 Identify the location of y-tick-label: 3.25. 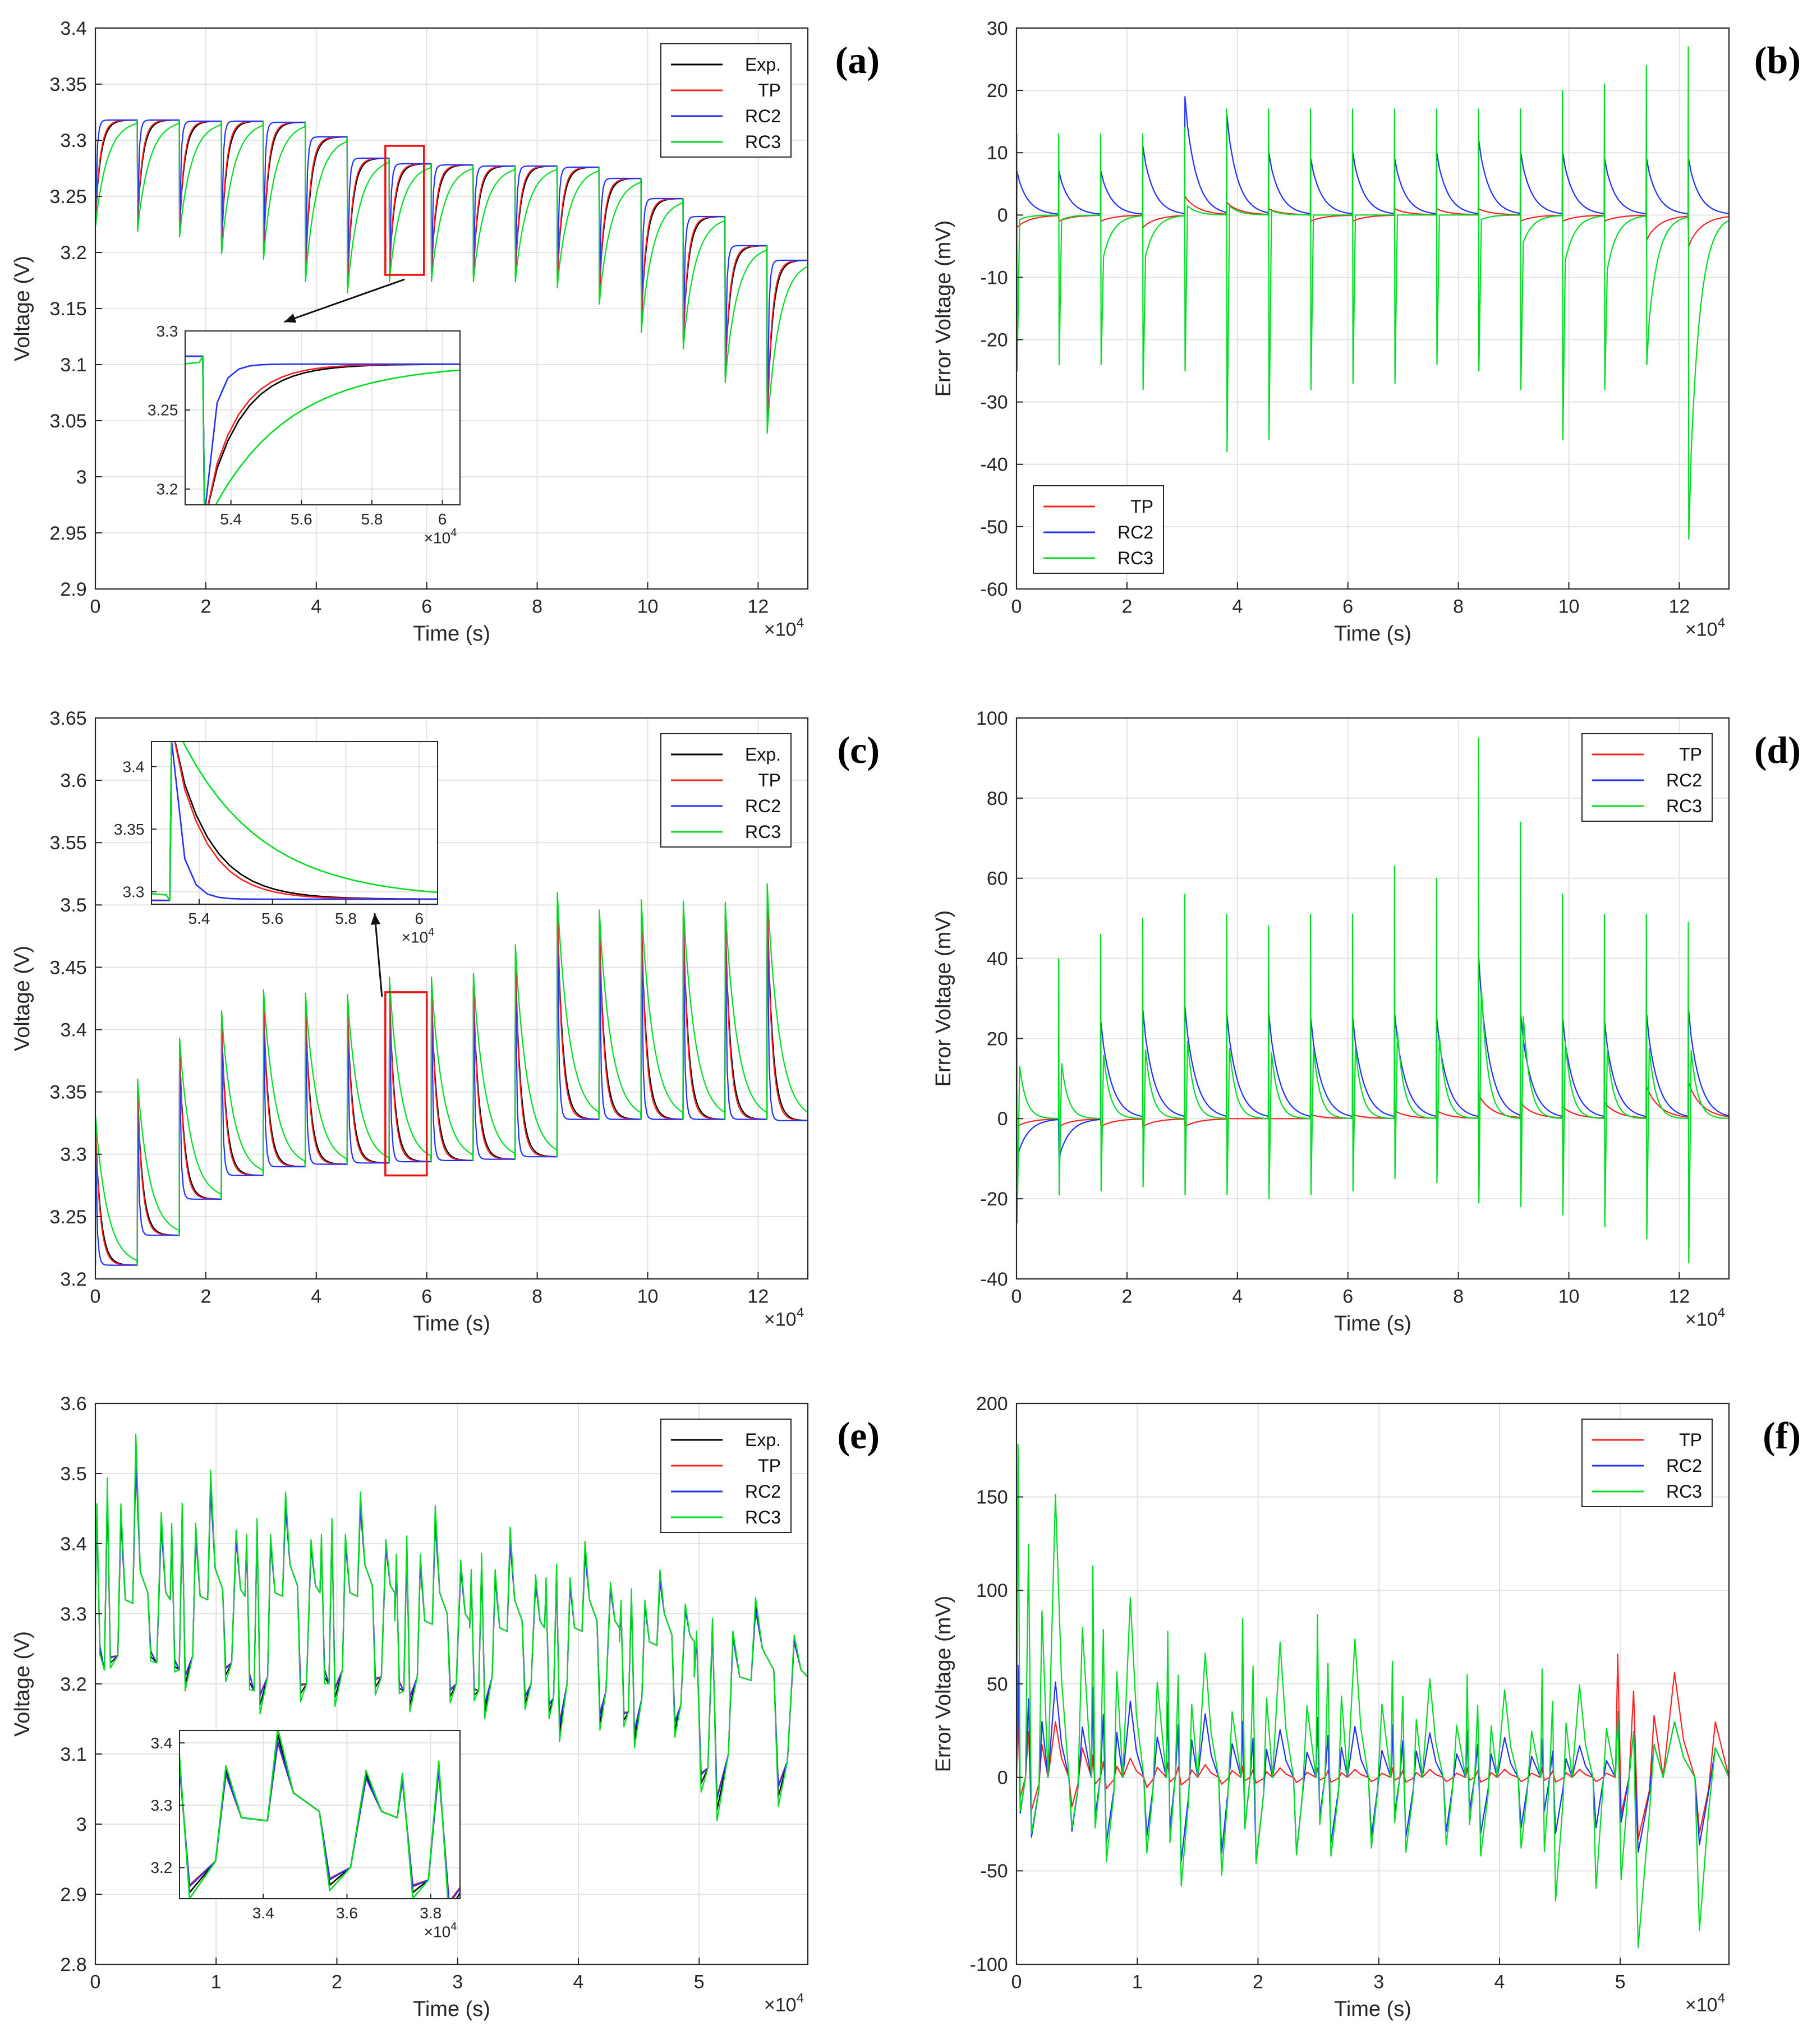
(68, 197).